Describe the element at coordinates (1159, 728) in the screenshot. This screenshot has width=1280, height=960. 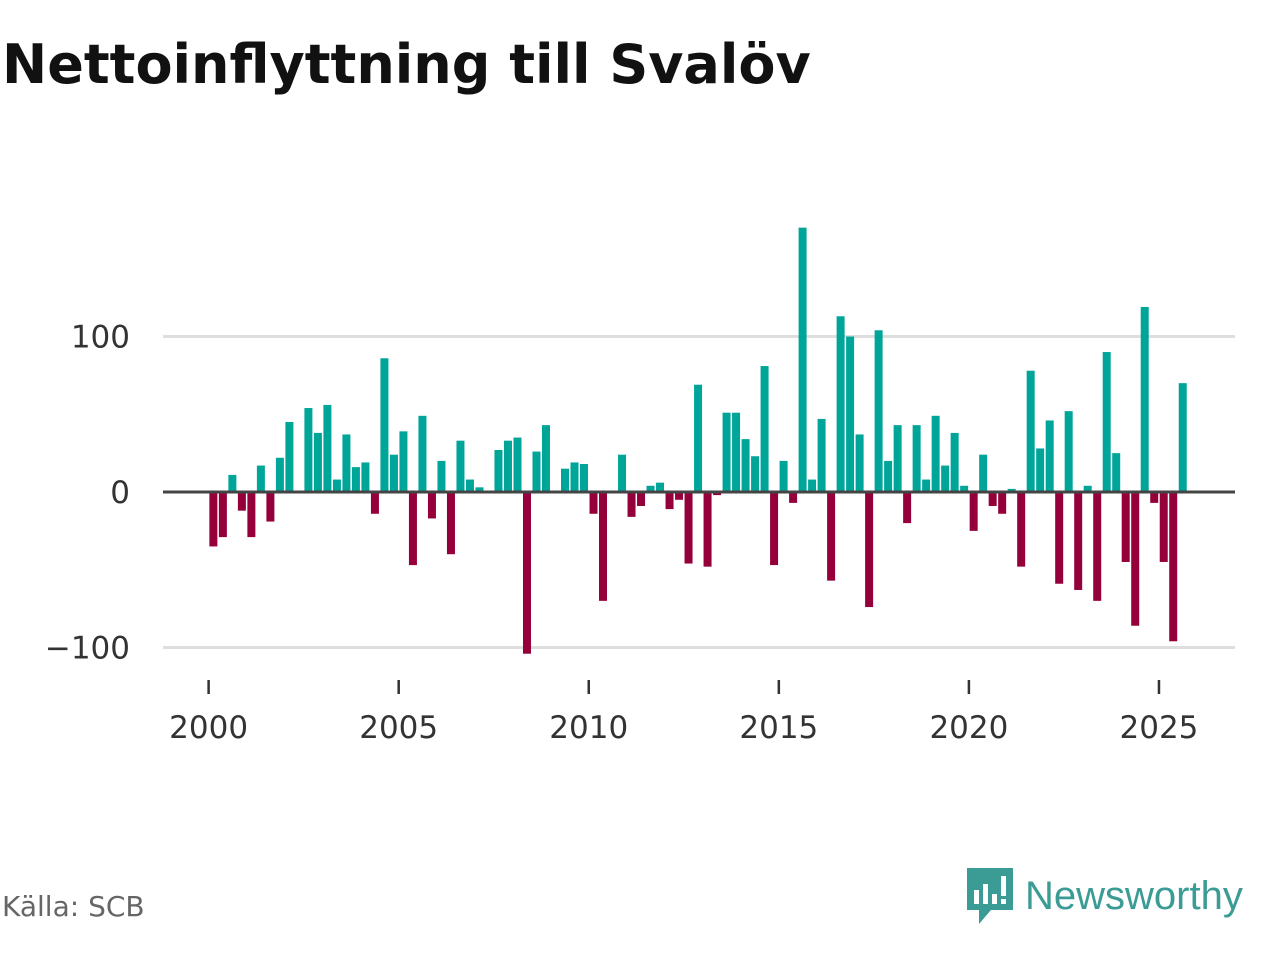
I see `x-tick-label: 2025` at that location.